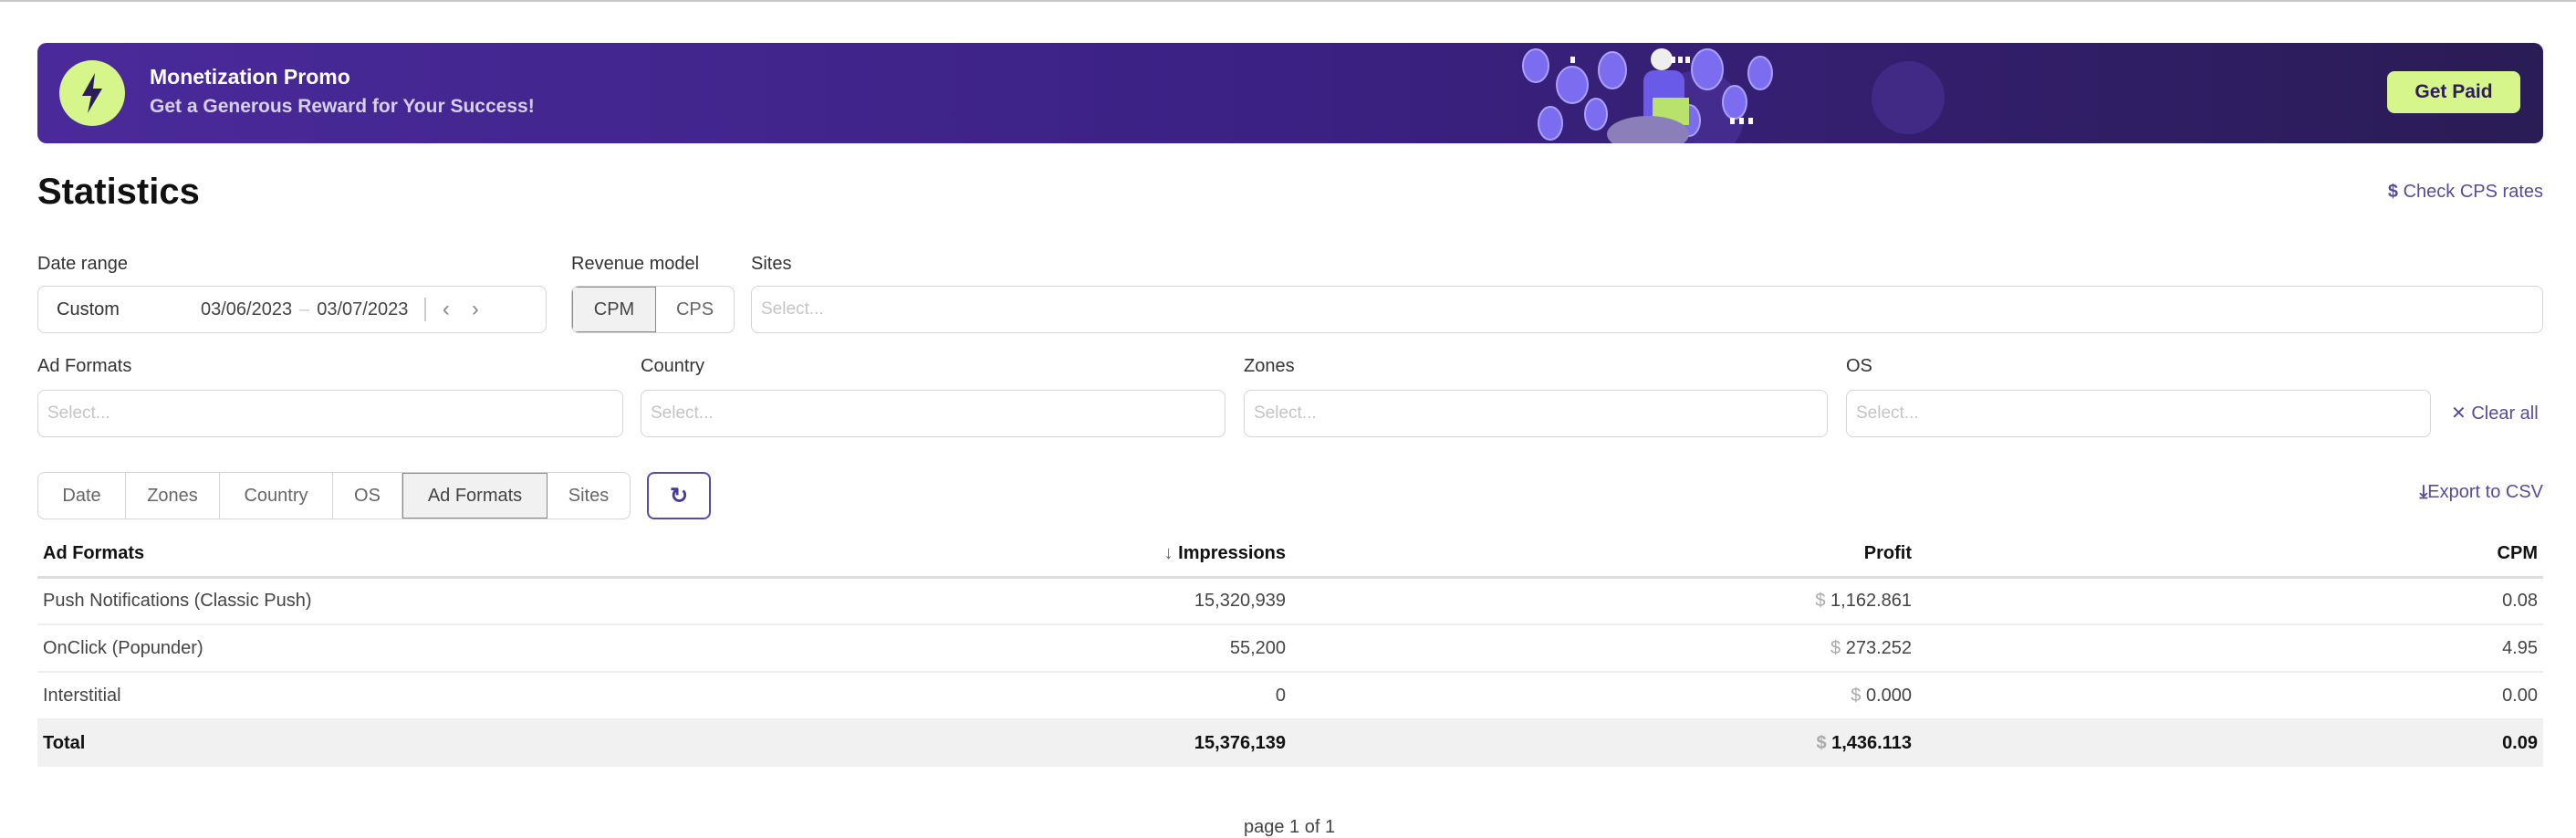 This screenshot has width=2576, height=838. I want to click on revenue-cpm-option: CPM, so click(614, 309).